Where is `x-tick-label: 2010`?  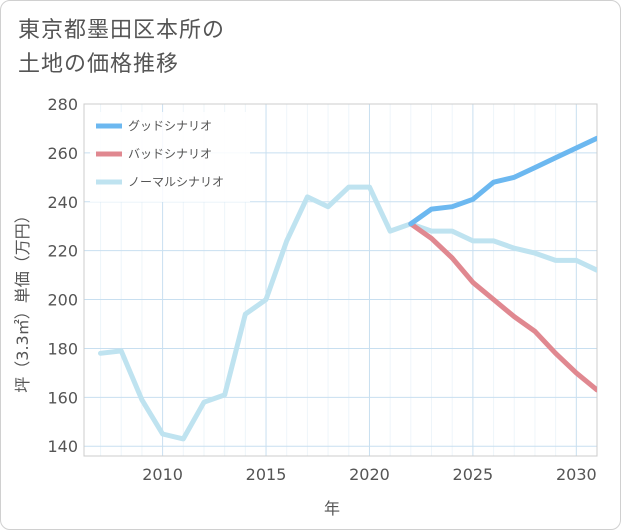
x-tick-label: 2010 is located at coordinates (162, 474).